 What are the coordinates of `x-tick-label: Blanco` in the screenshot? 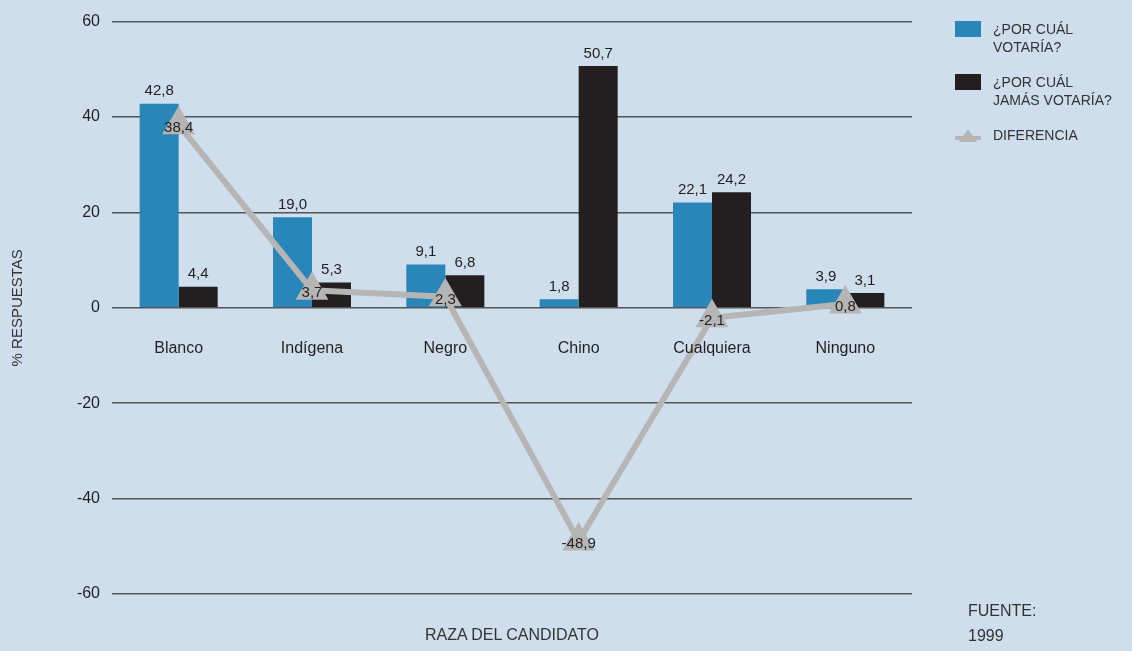 It's located at (179, 347).